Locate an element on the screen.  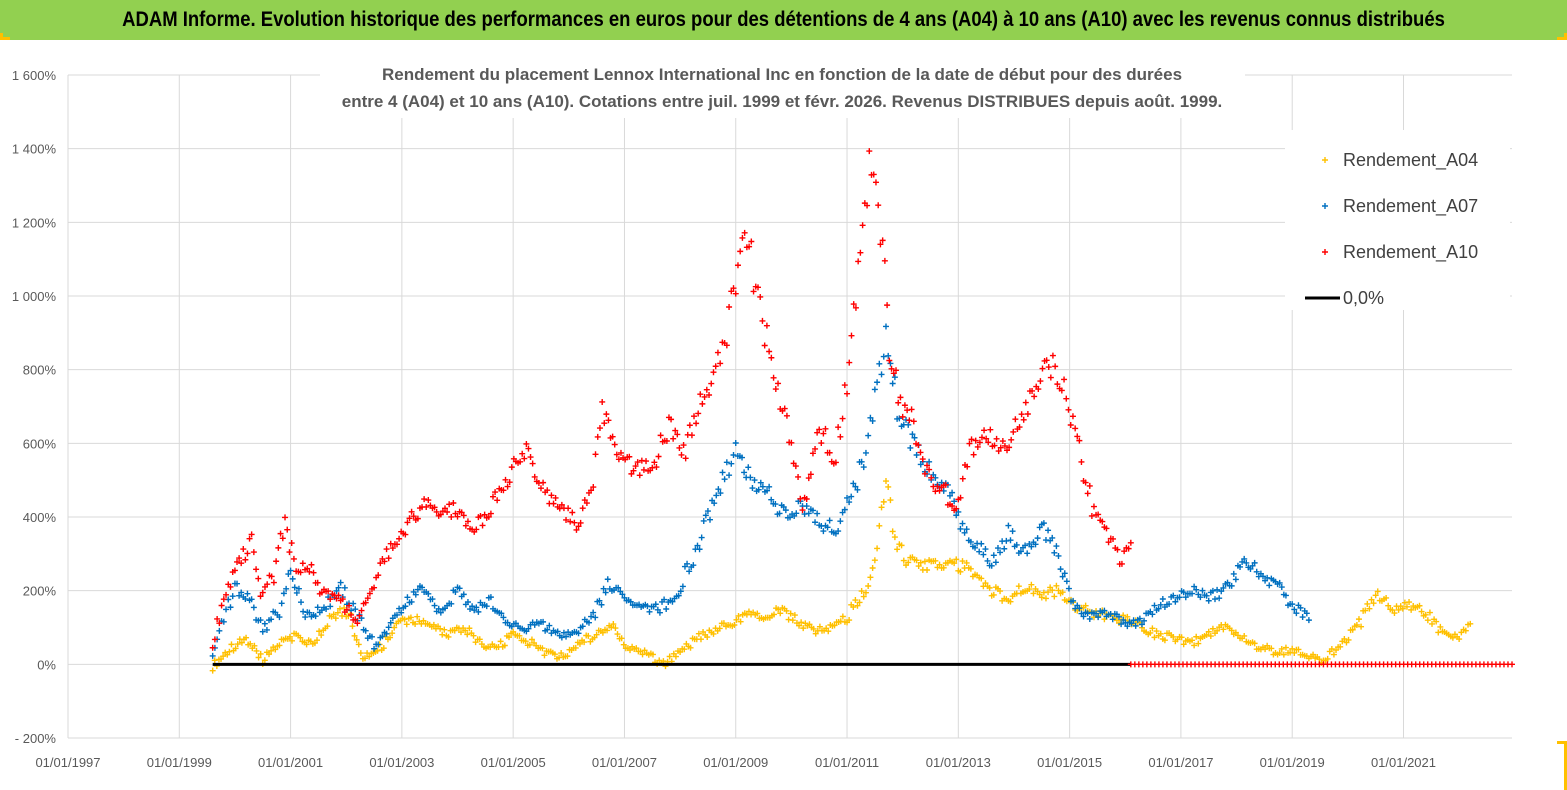
legend-label: 0,0% is located at coordinates (1363, 298).